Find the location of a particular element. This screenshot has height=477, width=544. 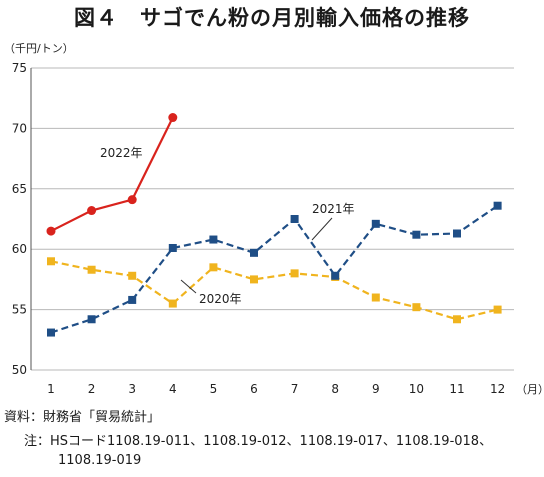

x-axis-unit-label: （月） is located at coordinates (530, 389).